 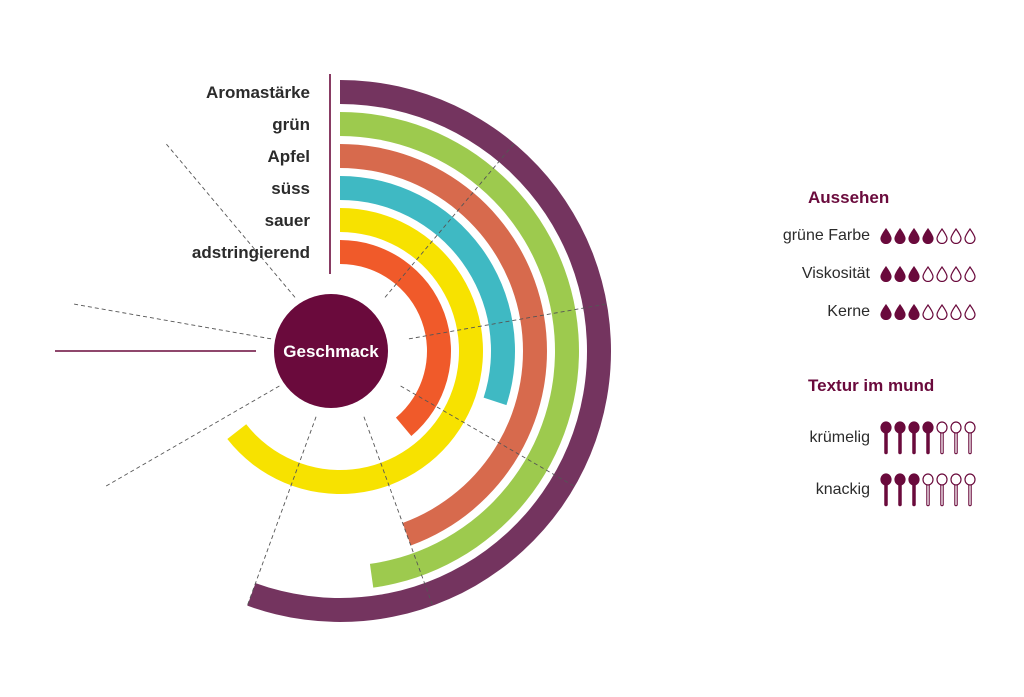 I want to click on rating-label: krümelig, so click(x=839, y=437).